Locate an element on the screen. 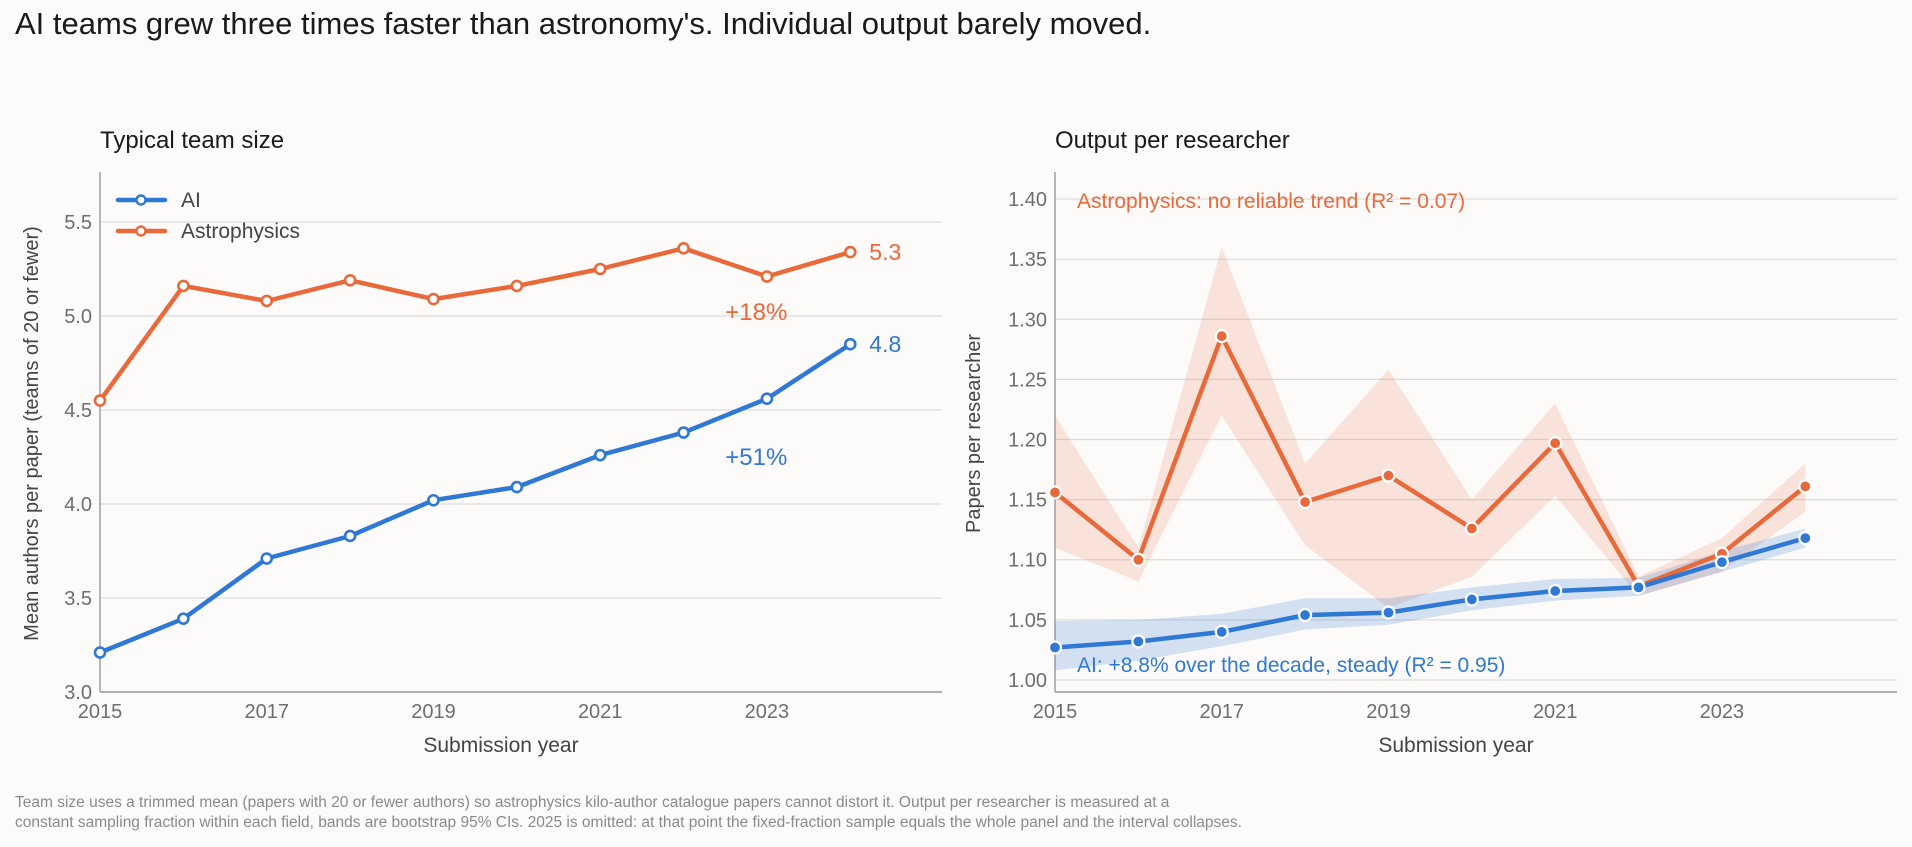 The height and width of the screenshot is (847, 1912). end-value-label-ai: 4.8 is located at coordinates (885, 344).